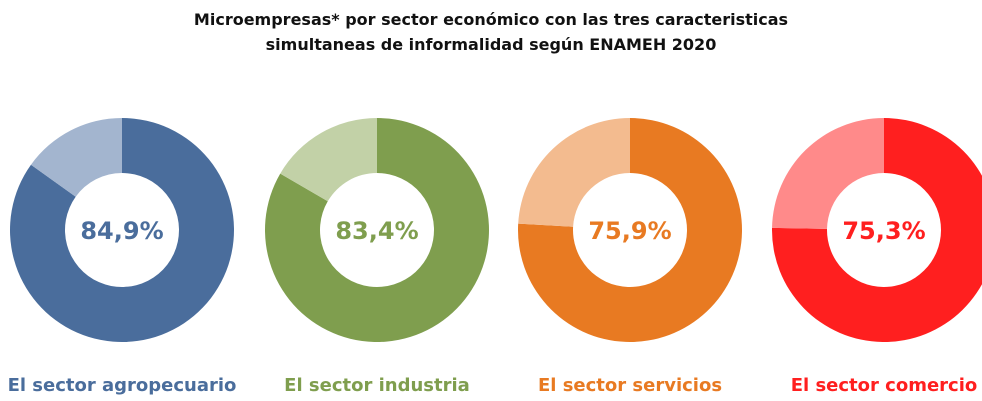 The image size is (982, 401). I want to click on value-label: 84,9%, so click(121, 231).